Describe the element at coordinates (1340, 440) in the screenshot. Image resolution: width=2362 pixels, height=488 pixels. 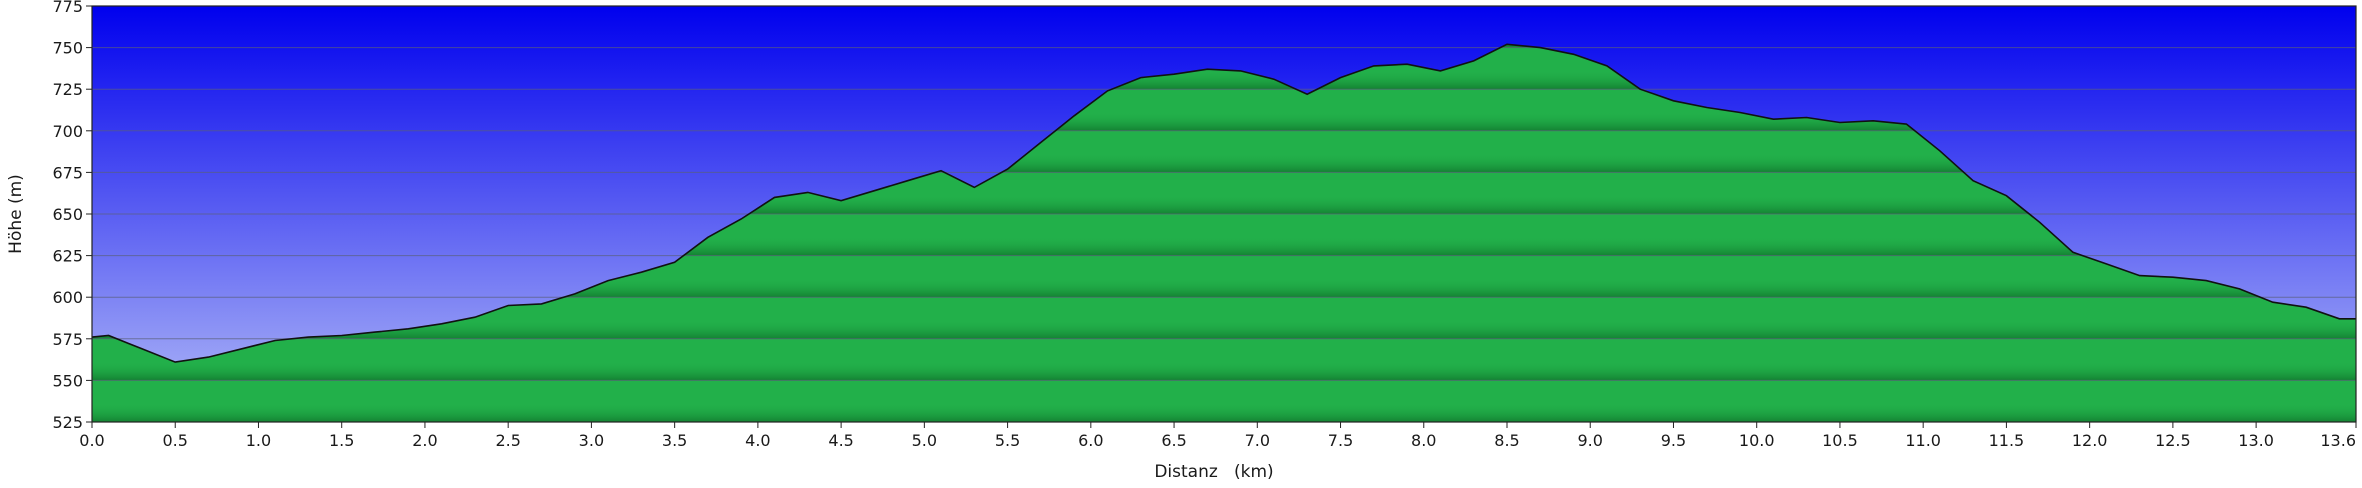
I see `x-tick-label: 7.5` at that location.